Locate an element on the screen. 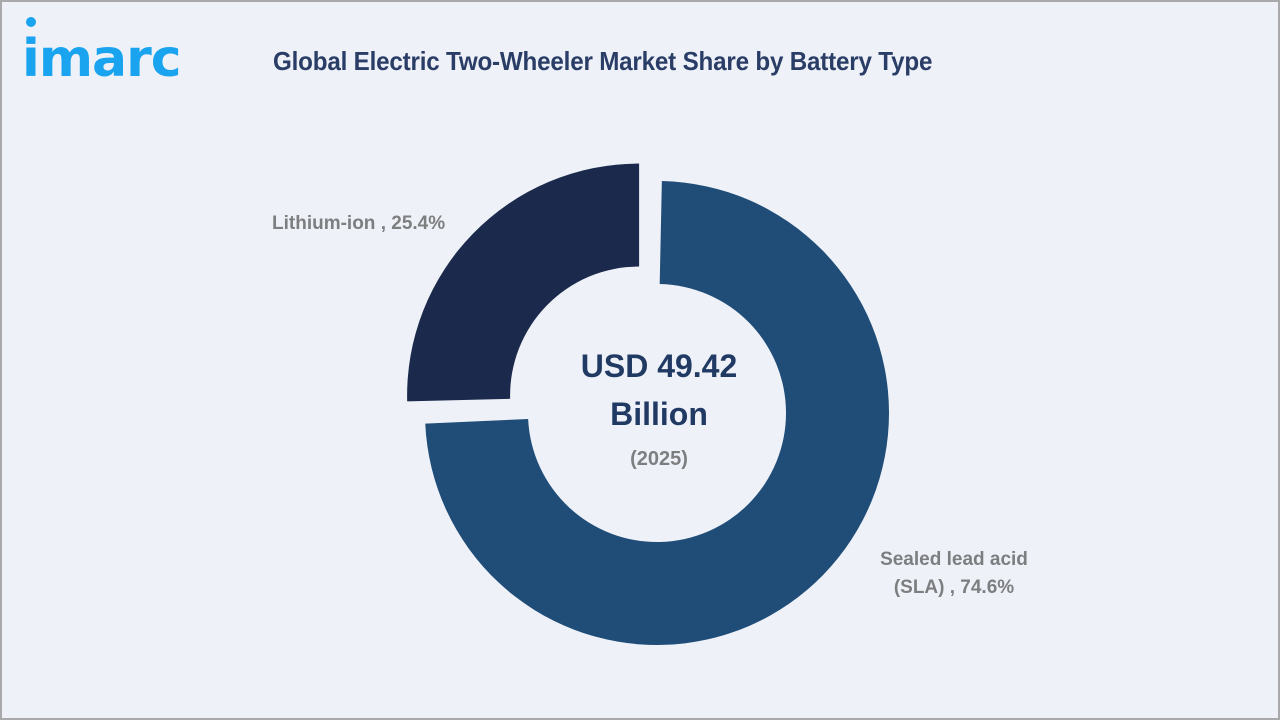  sla-data-label: Sealed lead acid (SLA) , 74.6% is located at coordinates (954, 574).